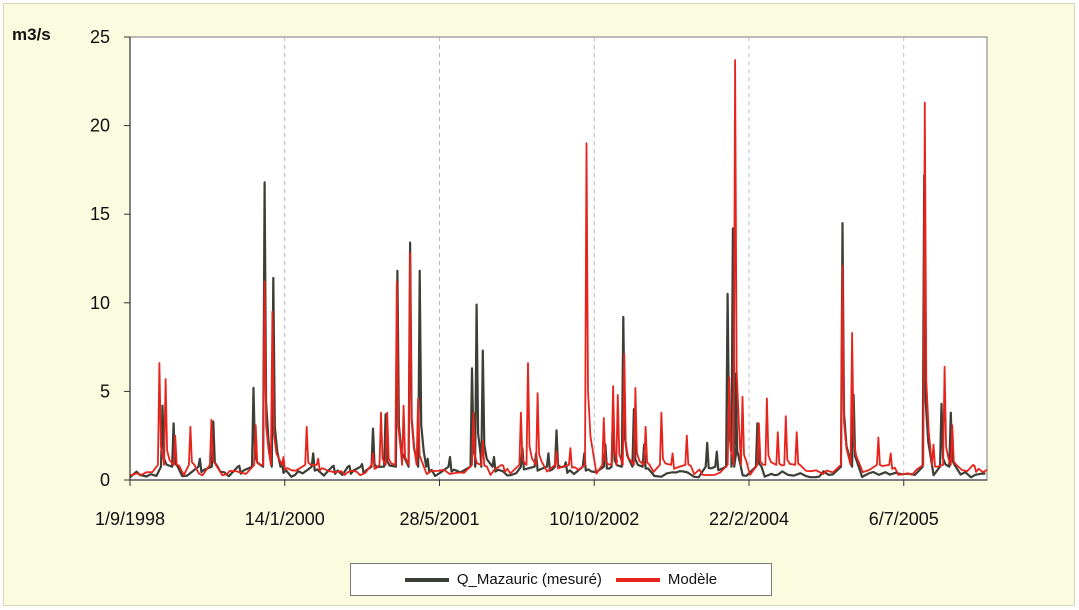 This screenshot has width=1079, height=610. What do you see at coordinates (100, 37) in the screenshot?
I see `y-tick-label: 25` at bounding box center [100, 37].